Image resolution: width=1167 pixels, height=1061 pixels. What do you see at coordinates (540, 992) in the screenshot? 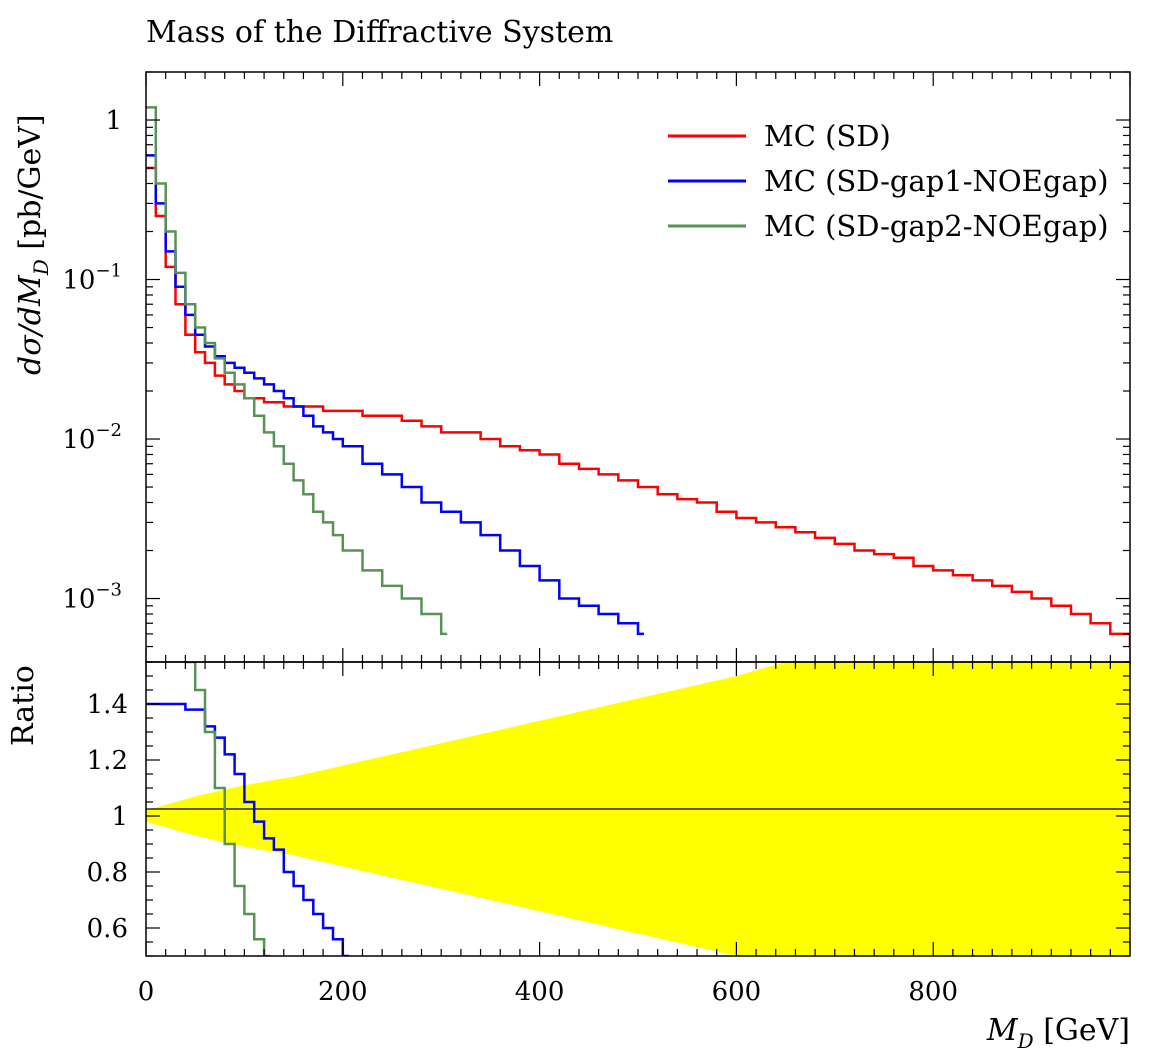
I see `x-tick-label: 400` at bounding box center [540, 992].